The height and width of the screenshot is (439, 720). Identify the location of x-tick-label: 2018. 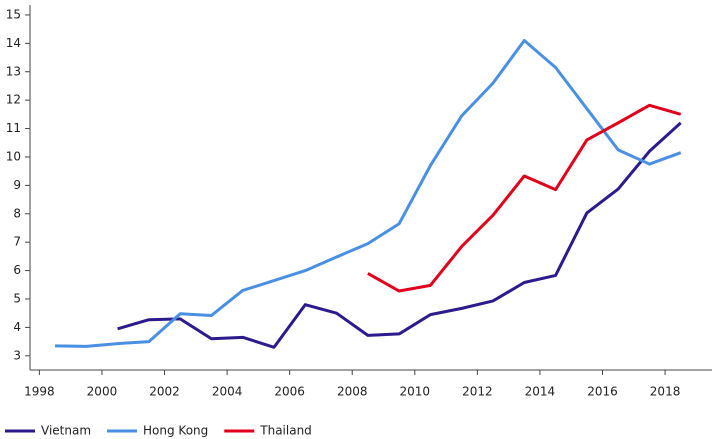
(665, 392).